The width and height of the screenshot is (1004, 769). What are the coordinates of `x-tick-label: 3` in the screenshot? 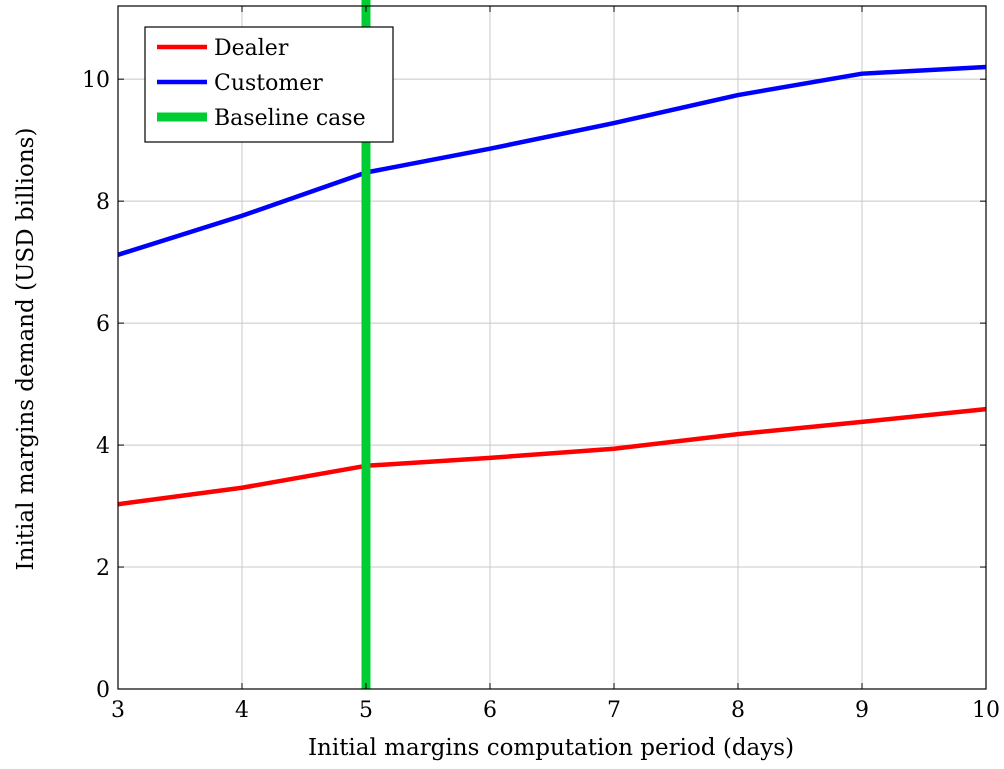 It's located at (118, 710).